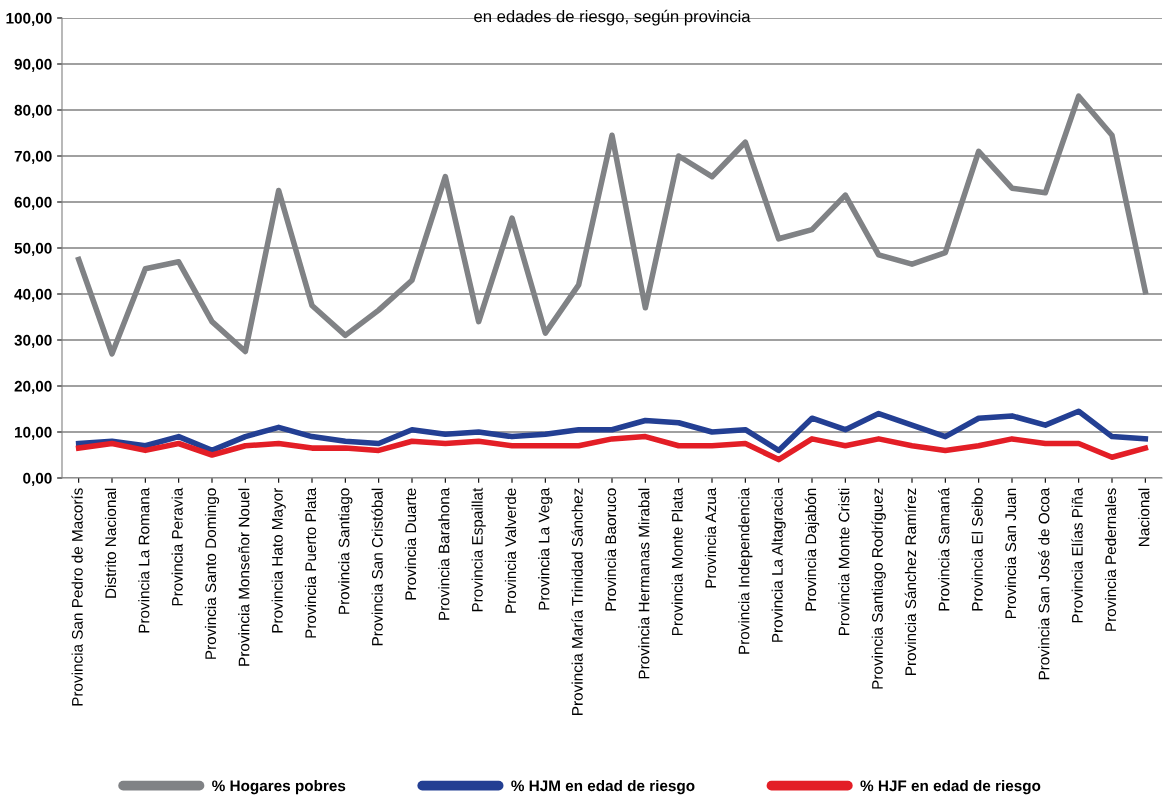 Image resolution: width=1164 pixels, height=808 pixels. What do you see at coordinates (33, 295) in the screenshot?
I see `y-tick-label: 40,00` at bounding box center [33, 295].